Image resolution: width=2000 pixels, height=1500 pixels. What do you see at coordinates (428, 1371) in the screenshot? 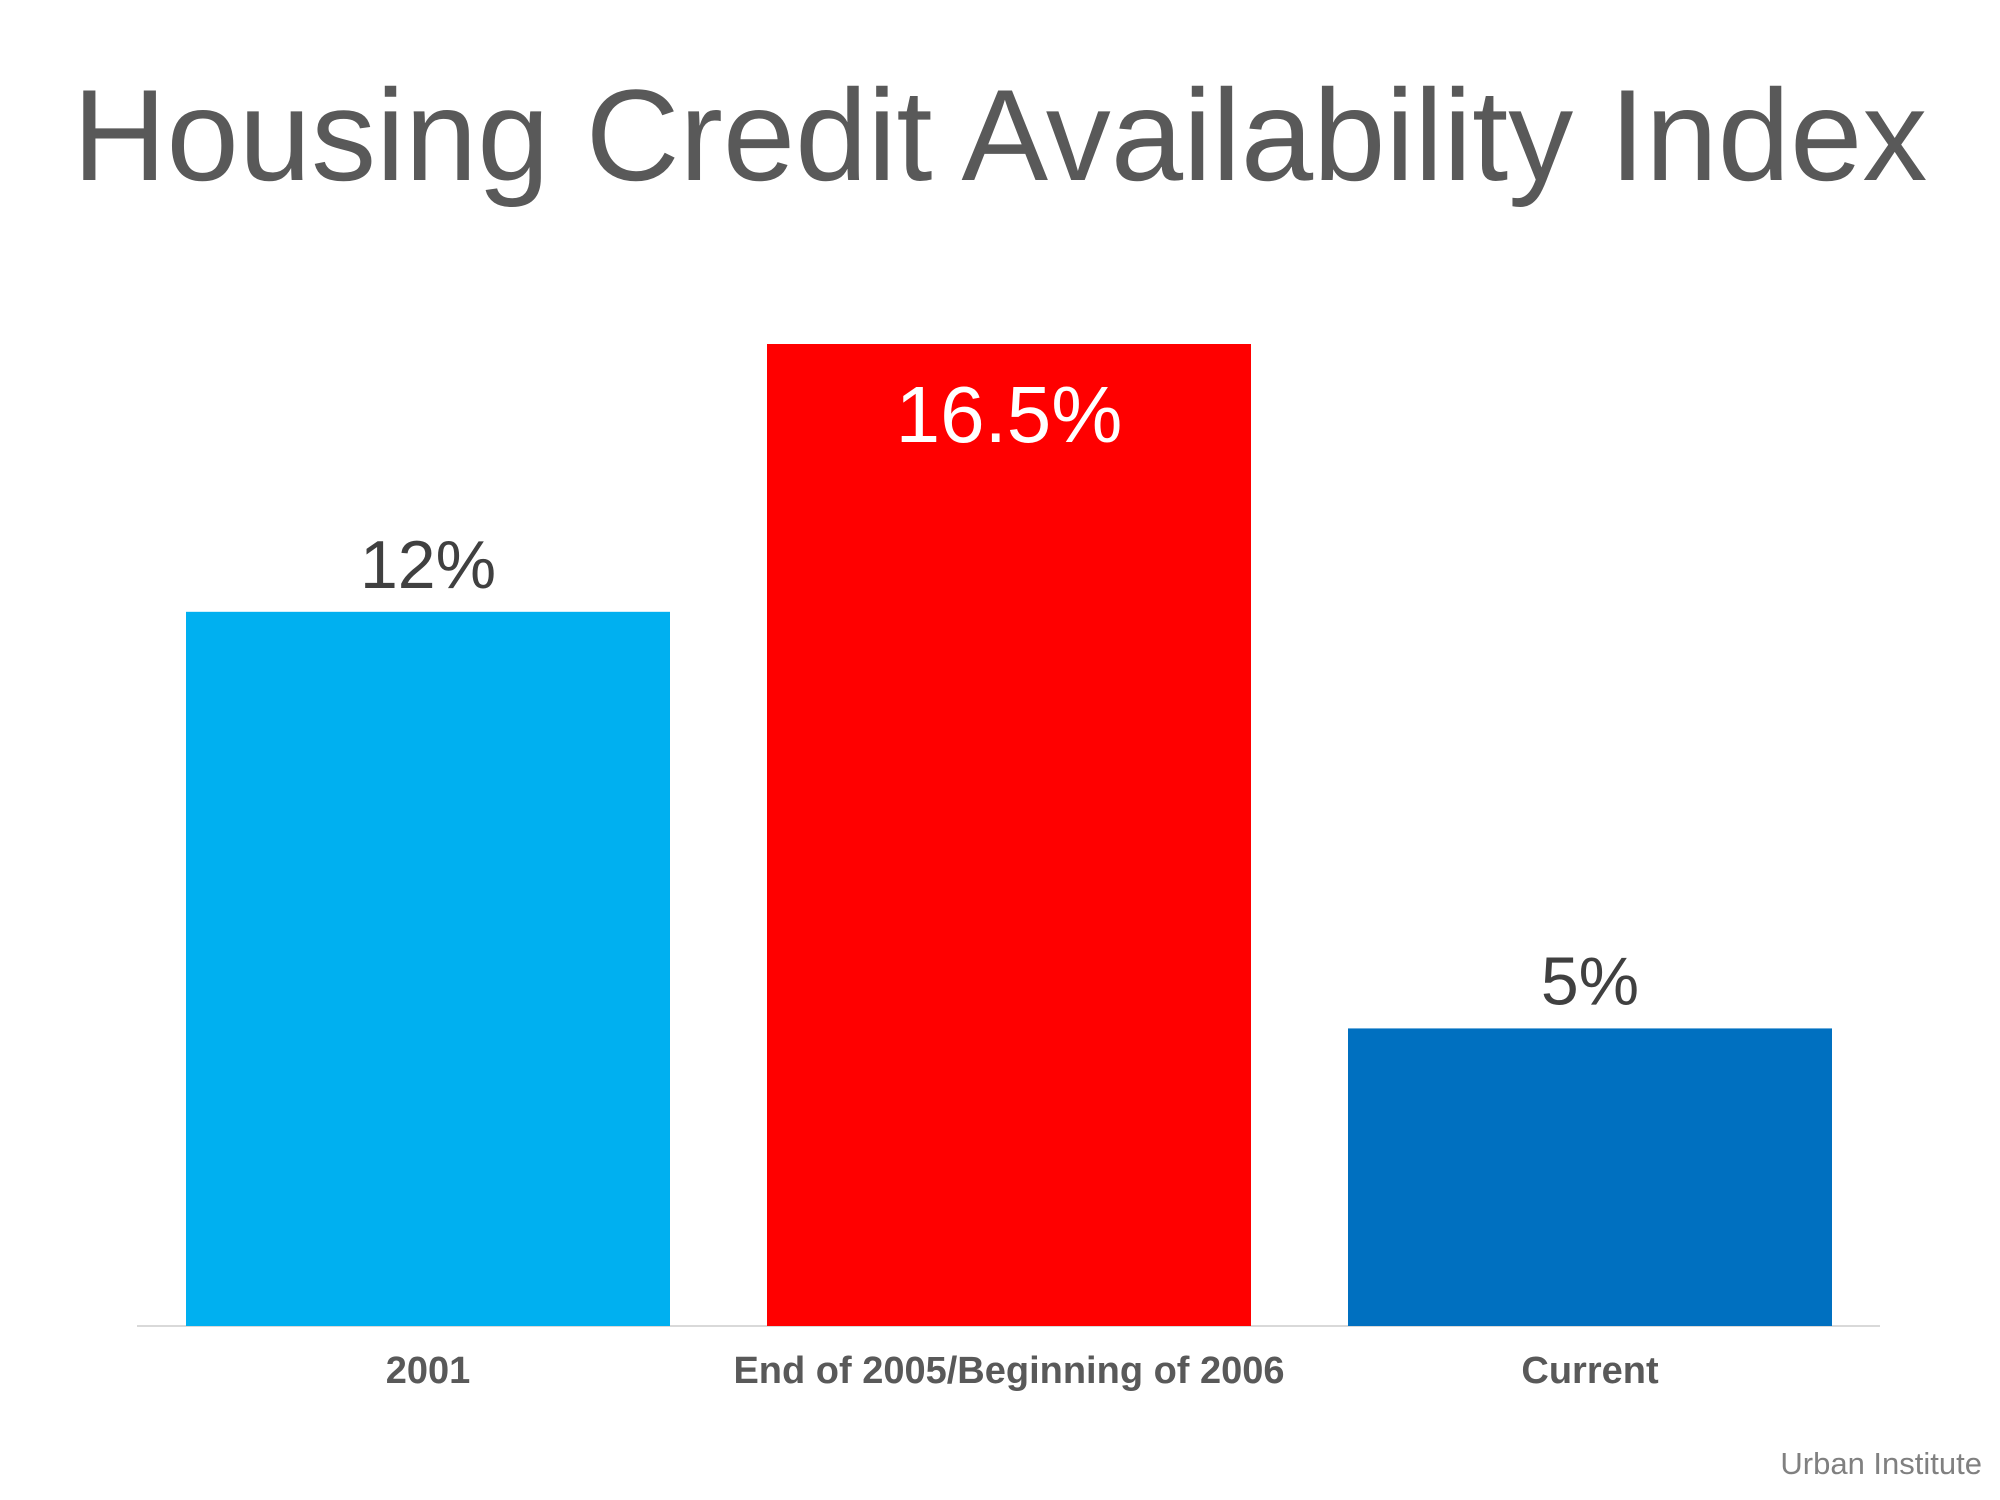
I see `category-label-1: 2001` at bounding box center [428, 1371].